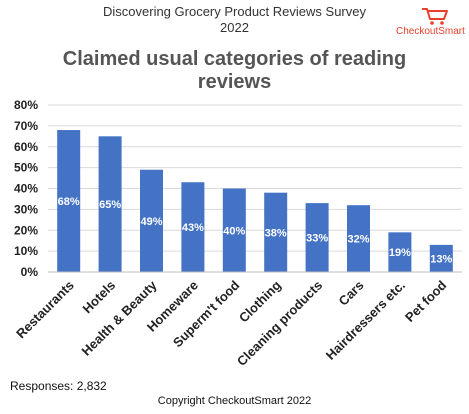 Image resolution: width=469 pixels, height=414 pixels. What do you see at coordinates (26, 251) in the screenshot?
I see `y-tick-label: 10%` at bounding box center [26, 251].